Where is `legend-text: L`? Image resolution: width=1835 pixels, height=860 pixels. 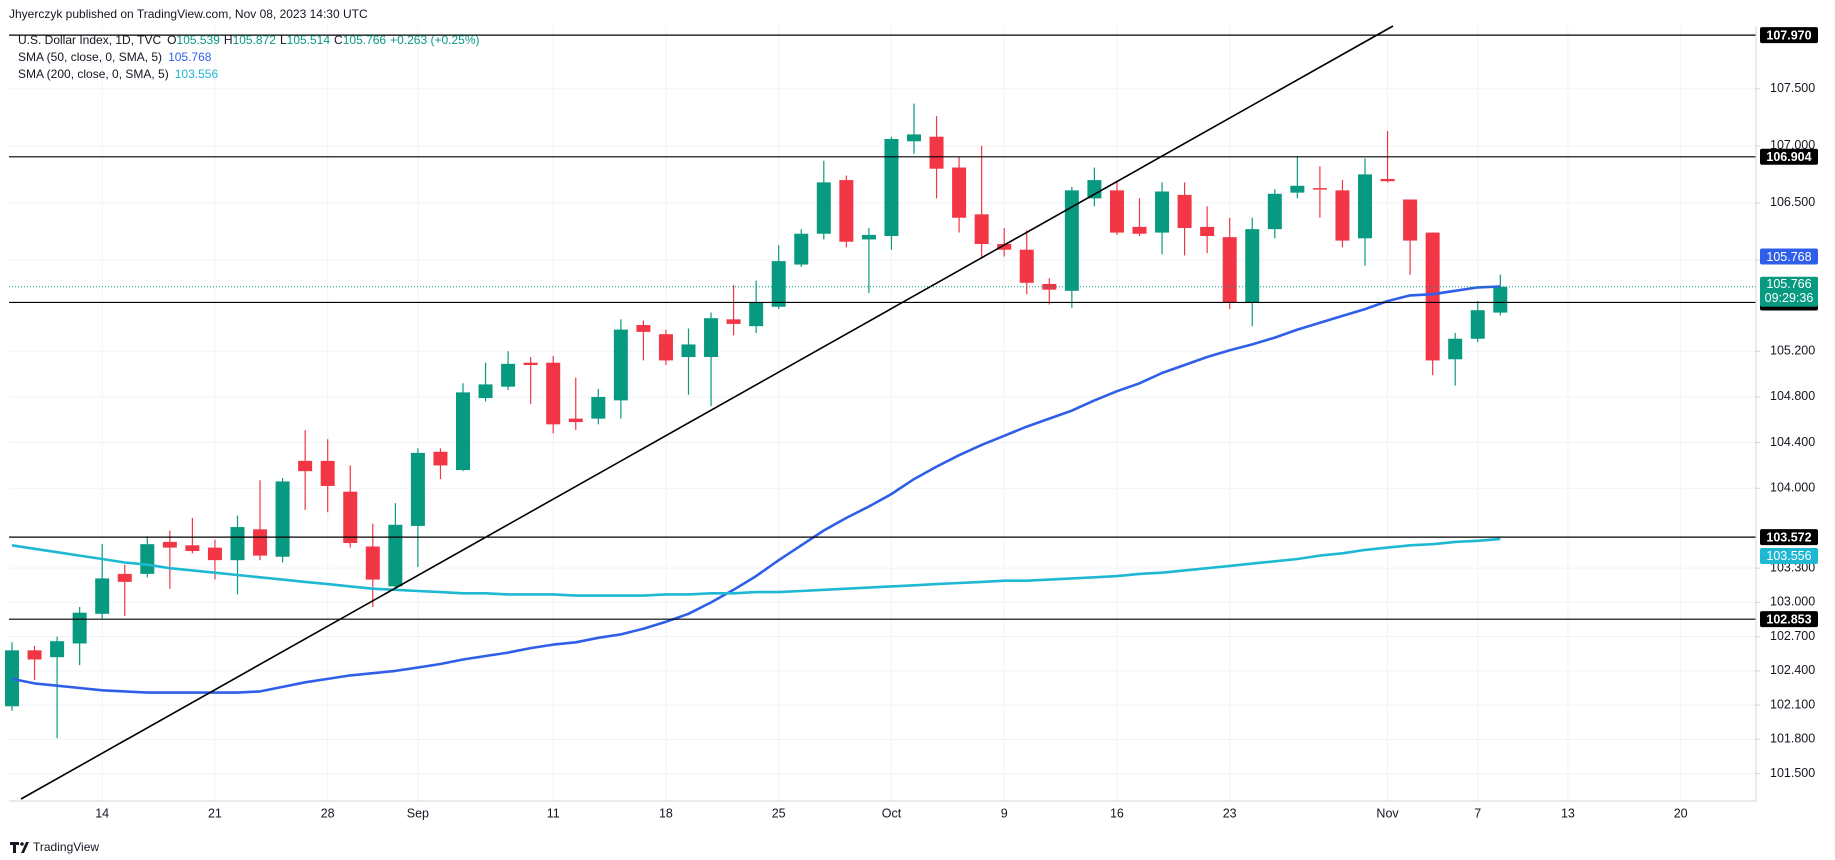
legend-text: L is located at coordinates (283, 40).